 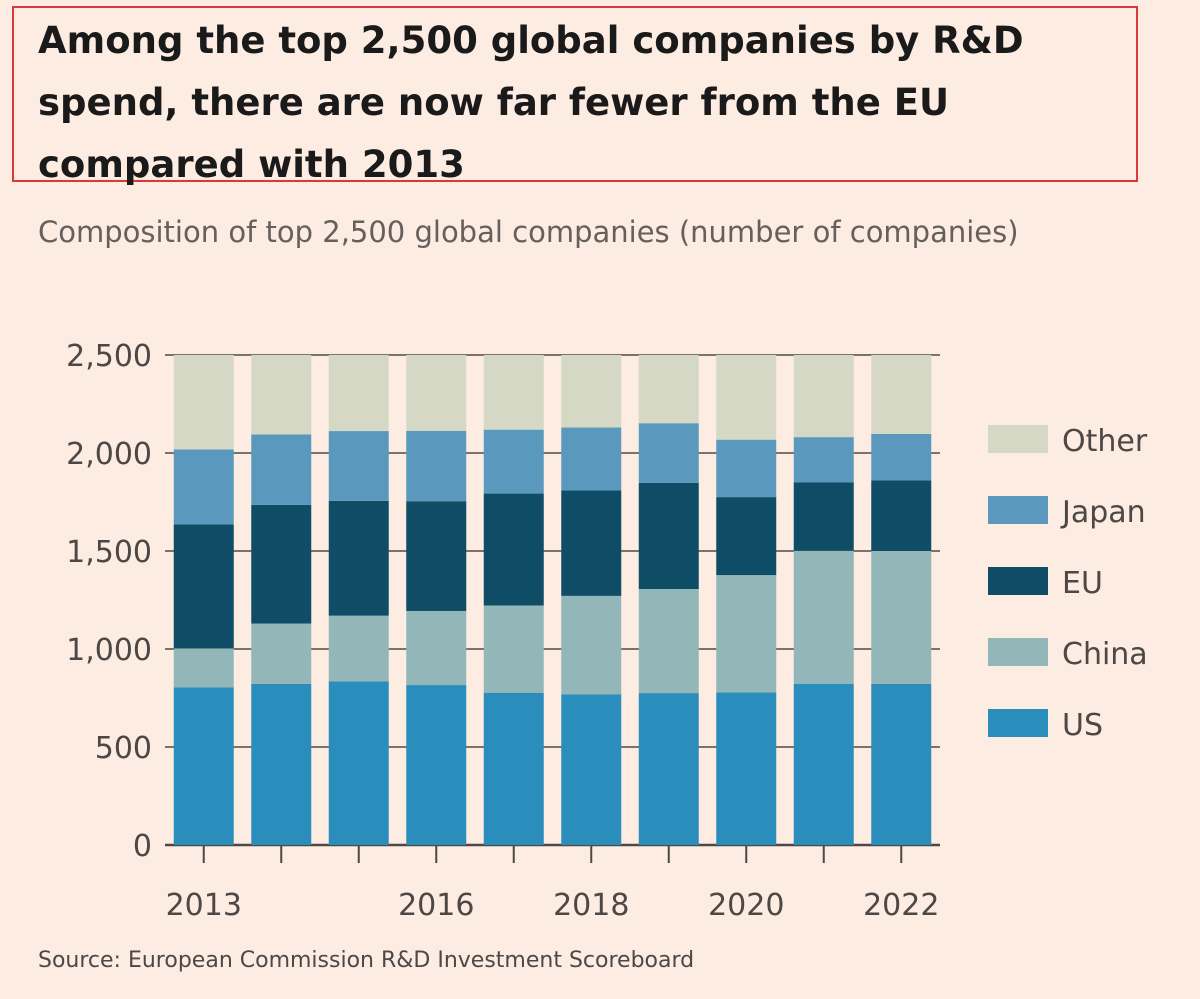 What do you see at coordinates (901, 905) in the screenshot?
I see `x-tick-label: 2022` at bounding box center [901, 905].